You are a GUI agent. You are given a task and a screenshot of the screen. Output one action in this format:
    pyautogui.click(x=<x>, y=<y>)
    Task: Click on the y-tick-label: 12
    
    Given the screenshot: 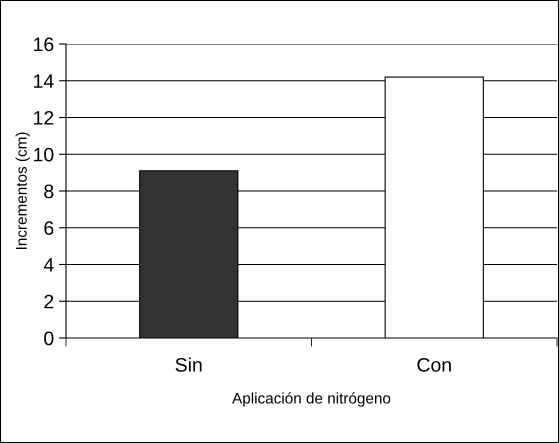 What is the action you would take?
    pyautogui.click(x=44, y=117)
    